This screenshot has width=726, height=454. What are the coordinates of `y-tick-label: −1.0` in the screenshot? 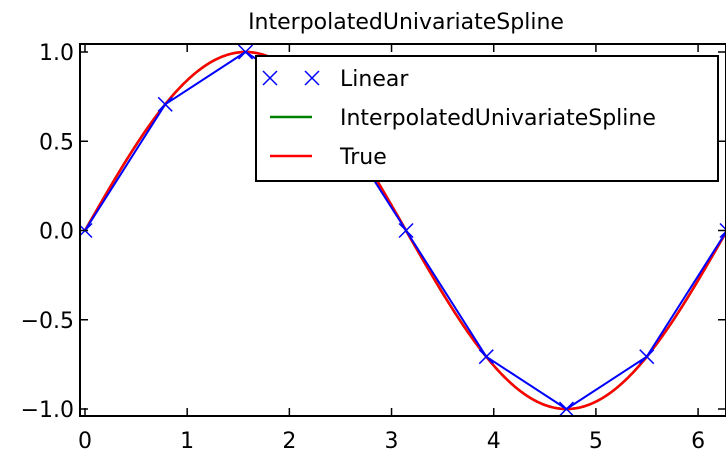 It's located at (47, 410).